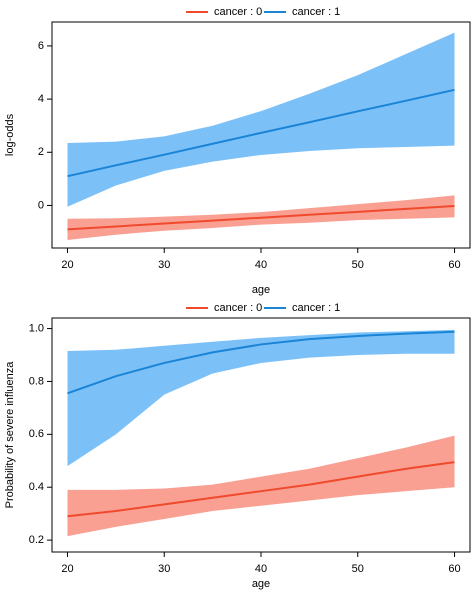  What do you see at coordinates (10, 435) in the screenshot?
I see `y-axis-label: Probability of severe influenza` at bounding box center [10, 435].